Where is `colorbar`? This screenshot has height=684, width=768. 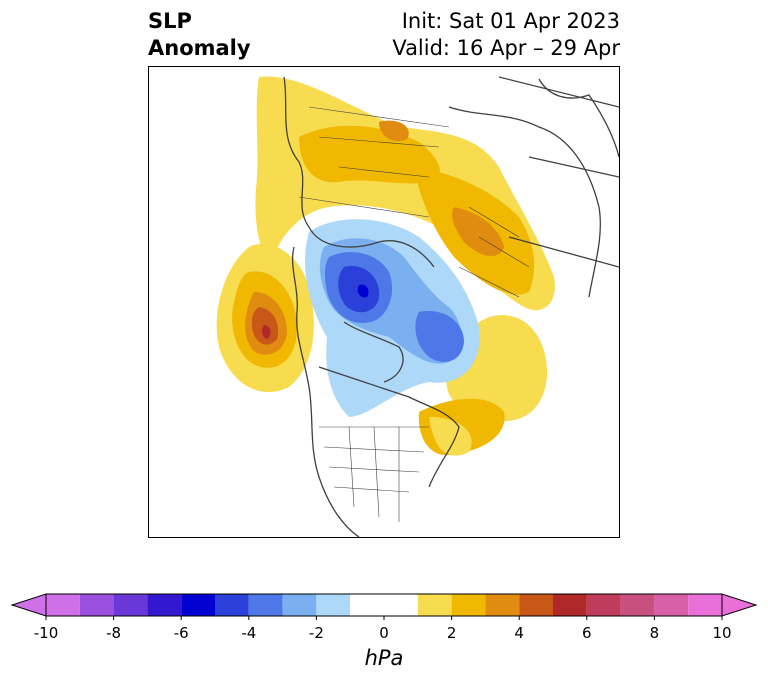 colorbar is located at coordinates (384, 606).